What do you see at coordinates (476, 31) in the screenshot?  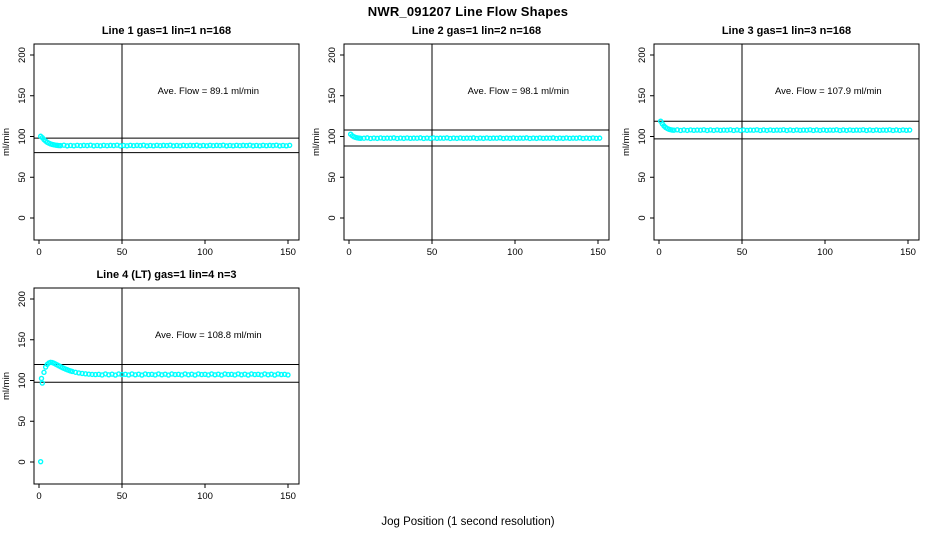 I see `panel-title: Line 2 gas=1 lin=2 n=168` at bounding box center [476, 31].